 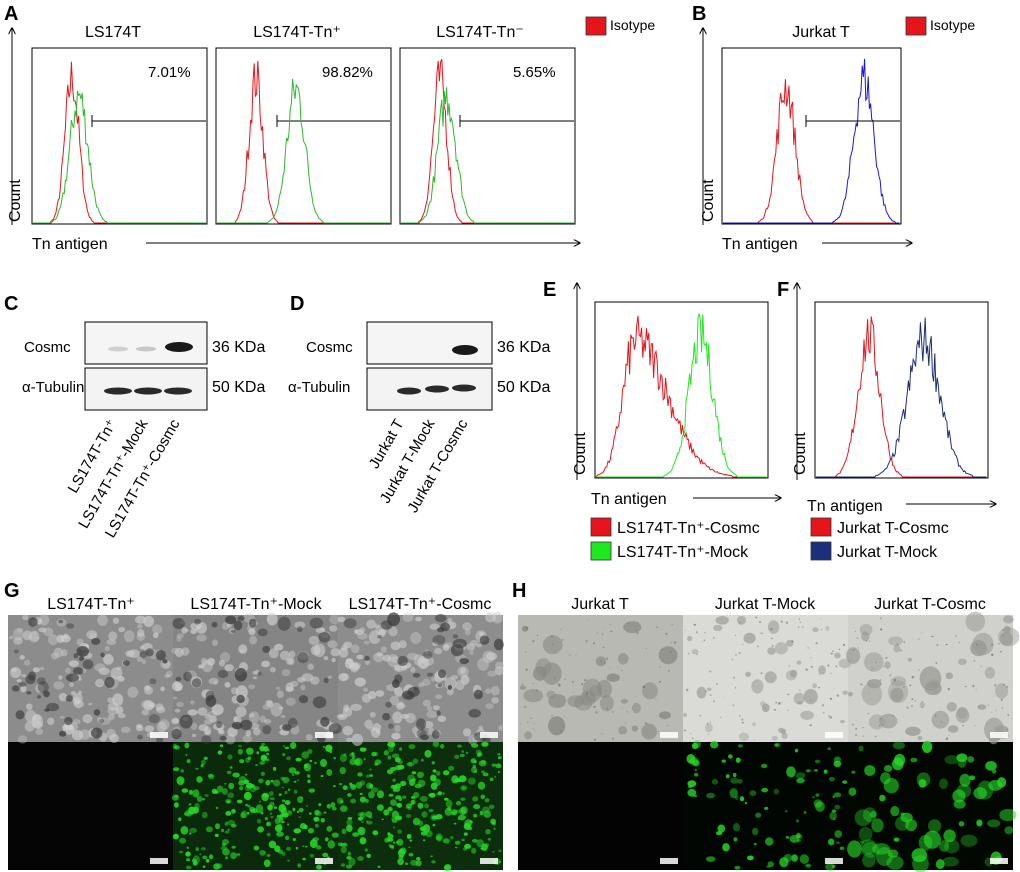 What do you see at coordinates (70, 244) in the screenshot?
I see `a-xlabel: Tn antigen` at bounding box center [70, 244].